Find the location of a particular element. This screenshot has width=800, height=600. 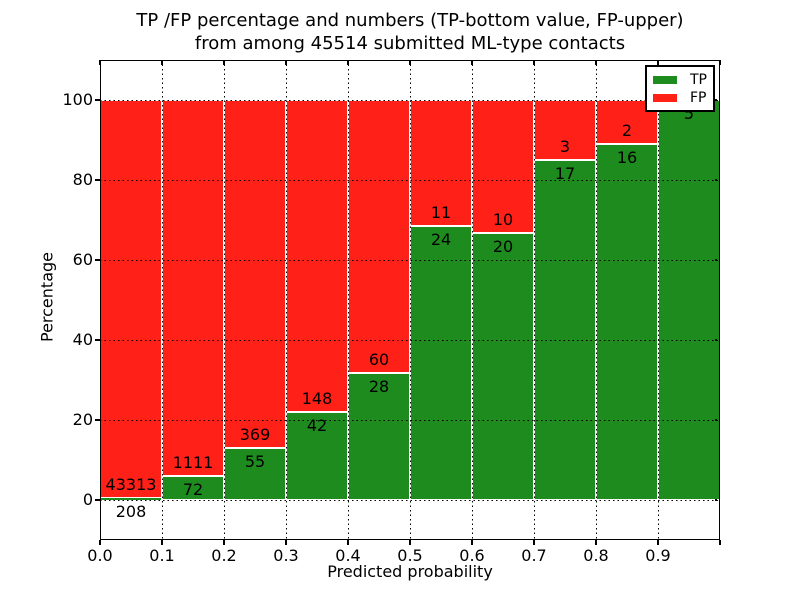

x-tick-label: 0.6 is located at coordinates (472, 555).